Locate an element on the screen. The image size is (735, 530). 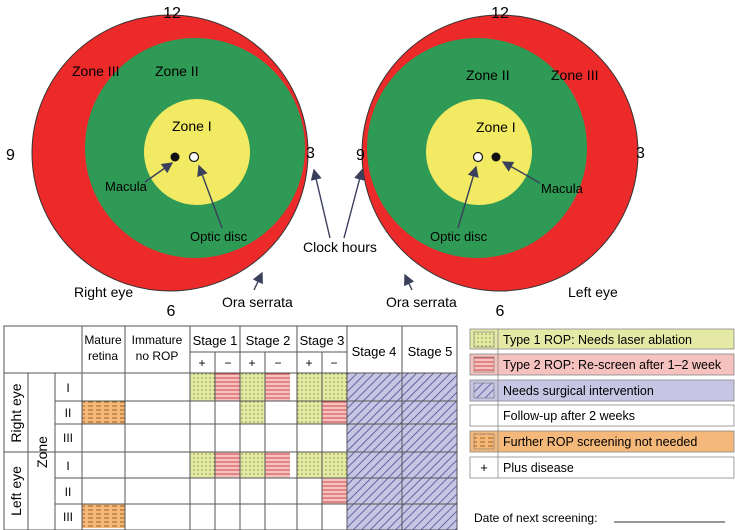
left-zone2-label: Zone II is located at coordinates (488, 75).